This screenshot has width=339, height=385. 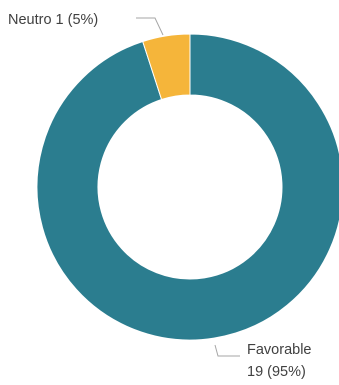 What do you see at coordinates (227, 350) in the screenshot?
I see `leader-line-favorable` at bounding box center [227, 350].